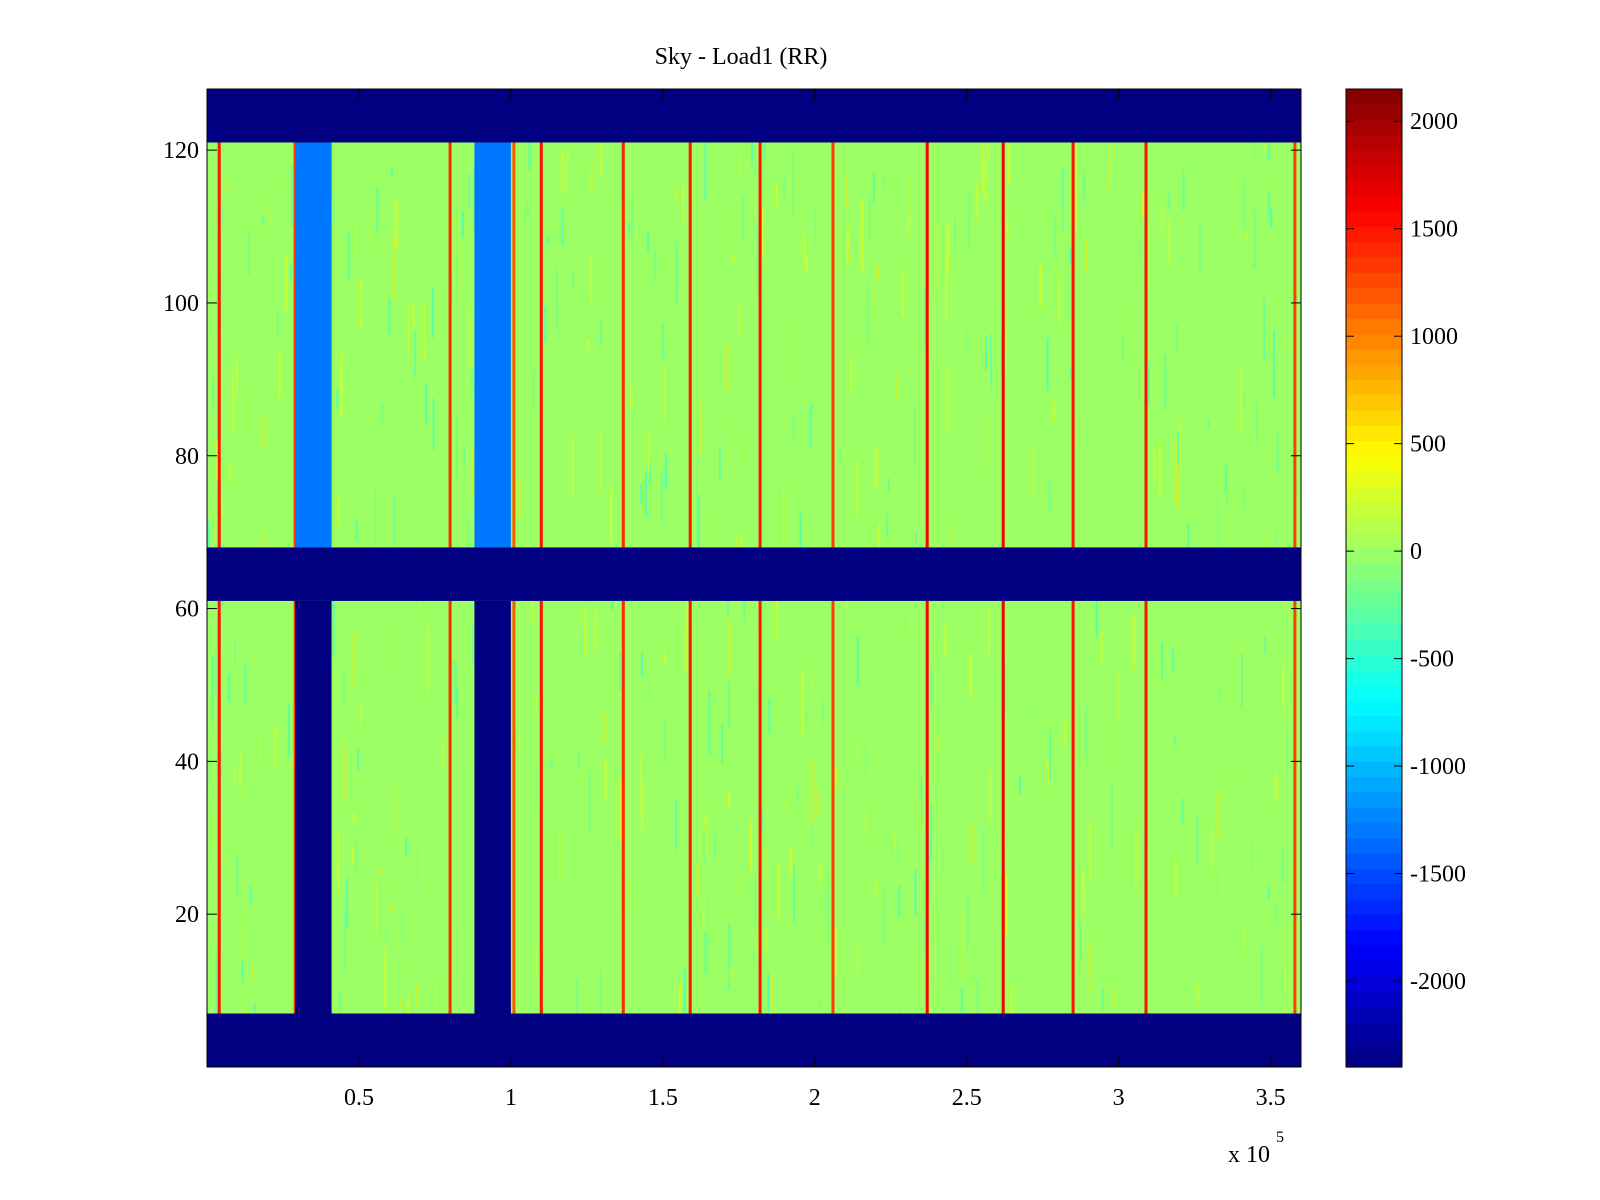 The image size is (1600, 1200). What do you see at coordinates (511, 1098) in the screenshot?
I see `x-tick-label: 1` at bounding box center [511, 1098].